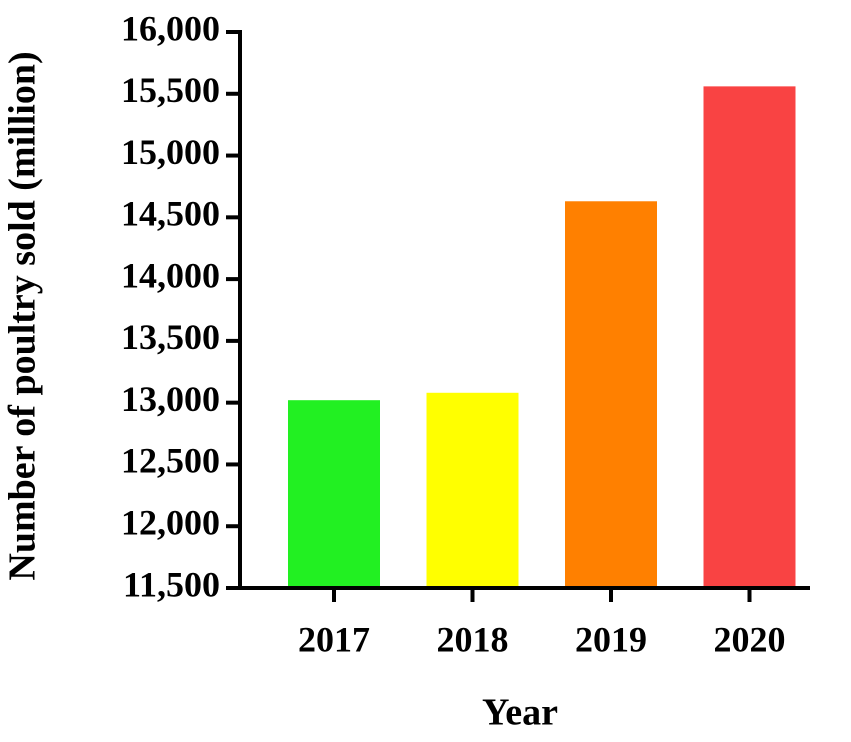  I want to click on y-tick-label: 15,500, so click(170, 90).